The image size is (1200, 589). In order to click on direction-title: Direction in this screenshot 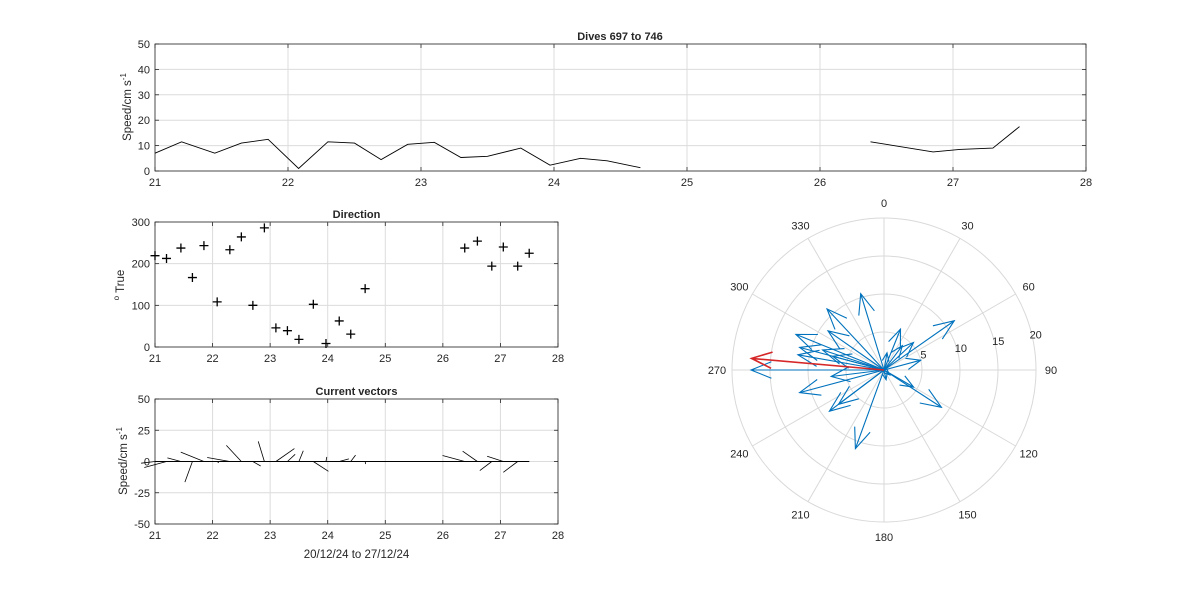, I will do `click(357, 215)`.